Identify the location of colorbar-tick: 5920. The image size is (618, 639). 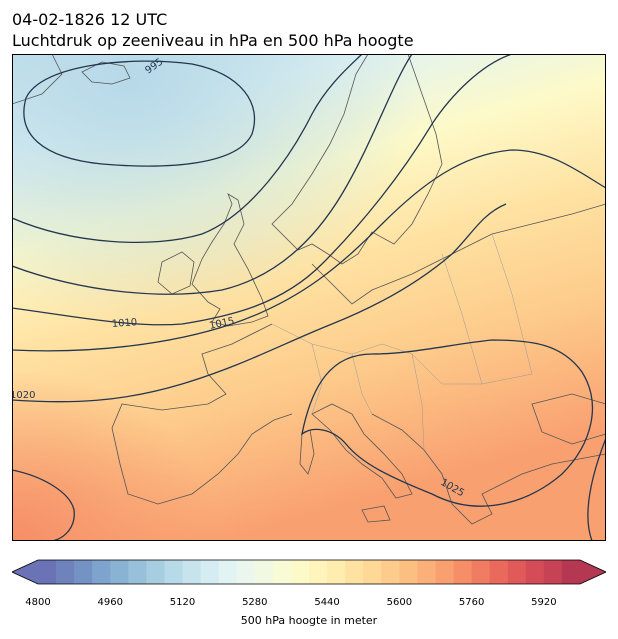
(544, 602).